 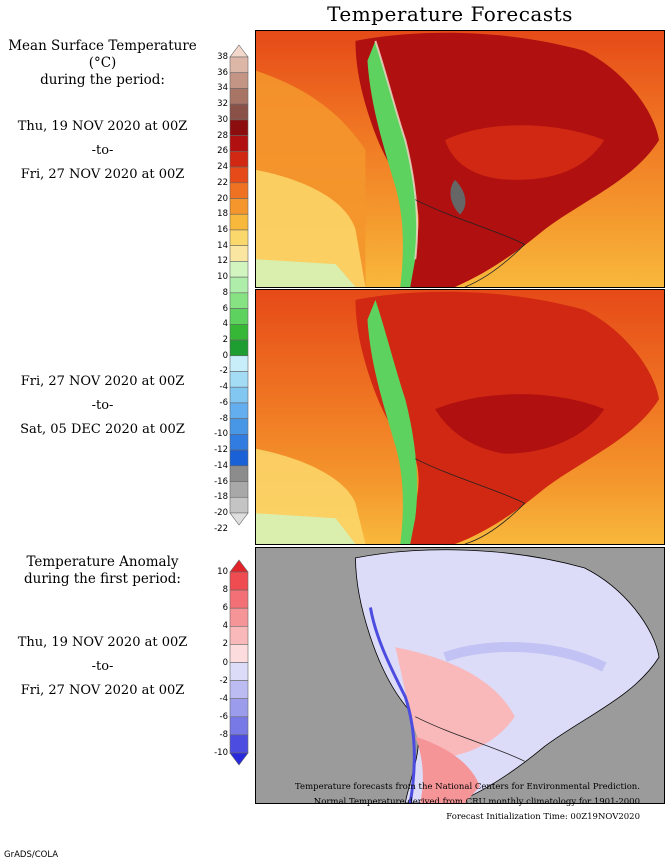 I want to click on temp-colorbar-graphic, so click(x=239, y=285).